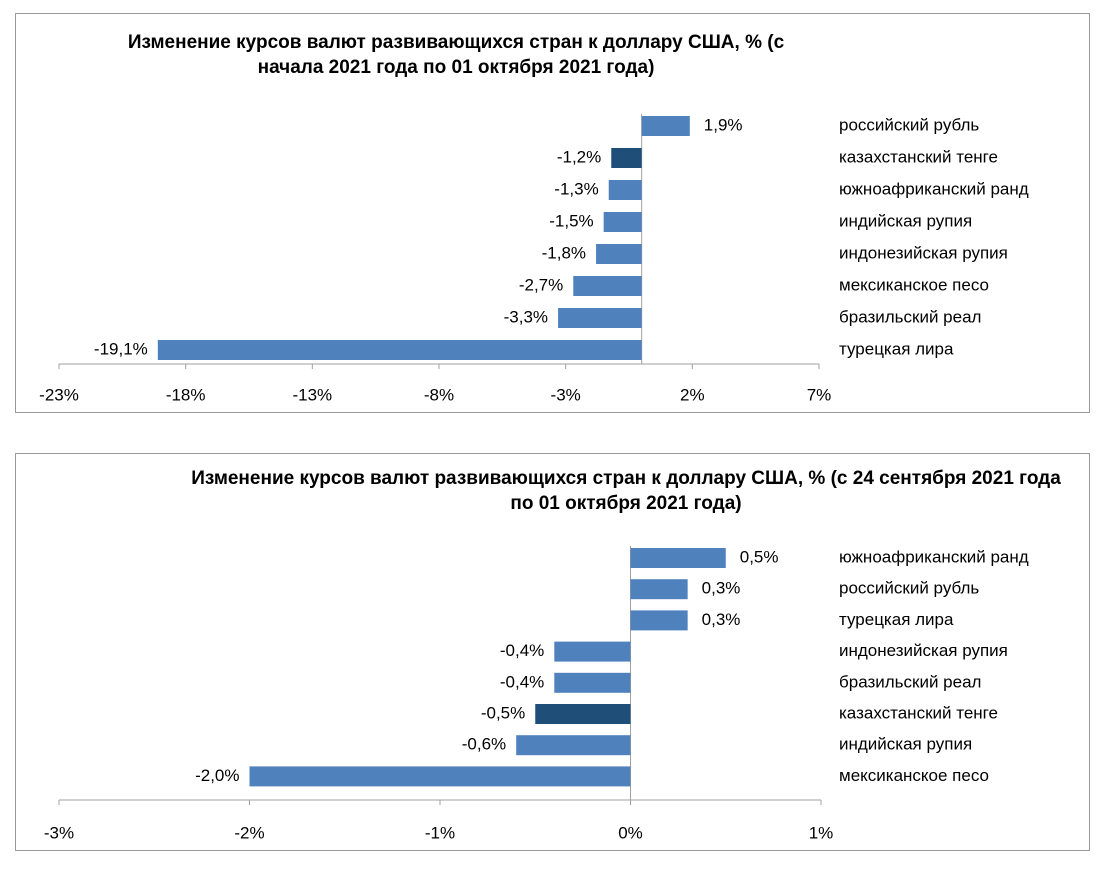 The image size is (1111, 872). Describe the element at coordinates (186, 394) in the screenshot. I see `x-tick-label: -18%` at that location.